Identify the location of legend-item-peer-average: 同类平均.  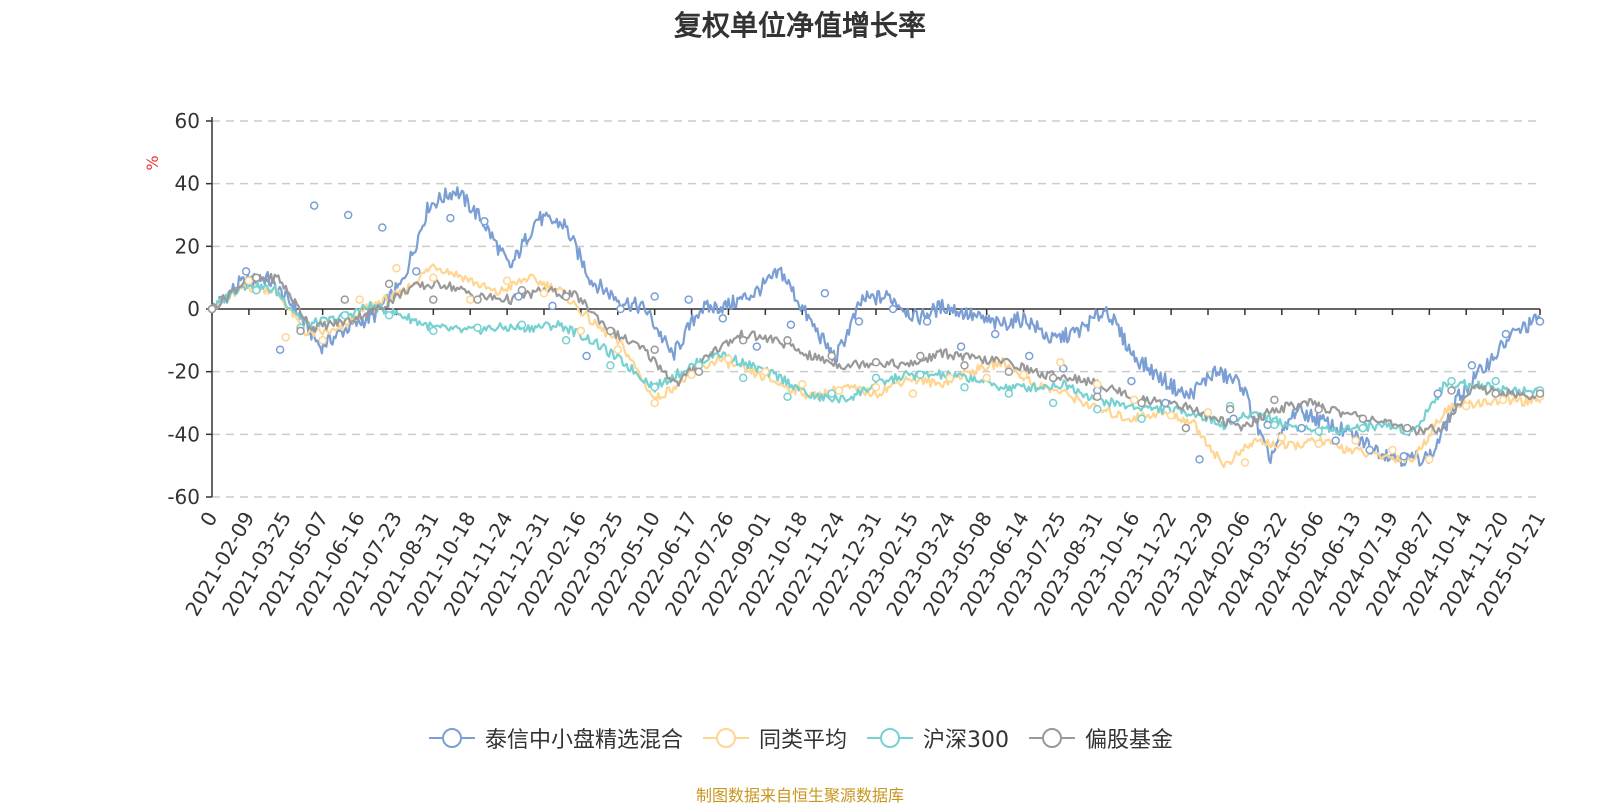
(774, 738).